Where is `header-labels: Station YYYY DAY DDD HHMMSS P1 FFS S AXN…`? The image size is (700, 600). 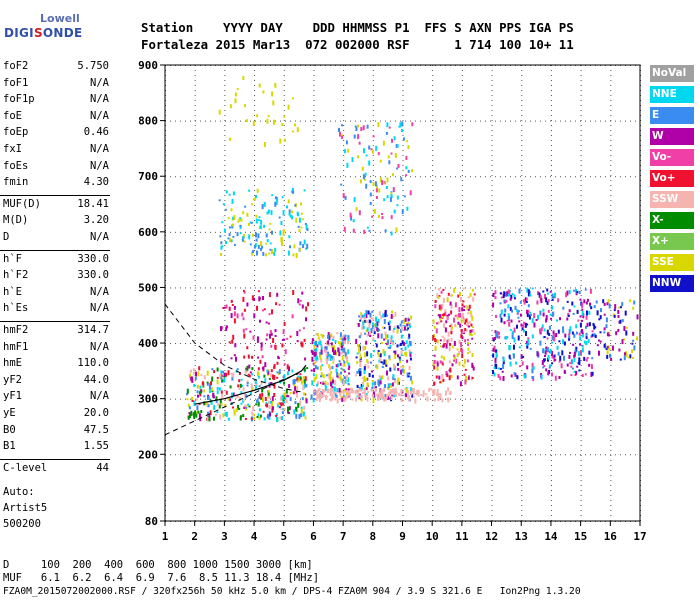
header-labels: Station YYYY DAY DDD HHMMSS P1 FFS S AXN… is located at coordinates (357, 27).